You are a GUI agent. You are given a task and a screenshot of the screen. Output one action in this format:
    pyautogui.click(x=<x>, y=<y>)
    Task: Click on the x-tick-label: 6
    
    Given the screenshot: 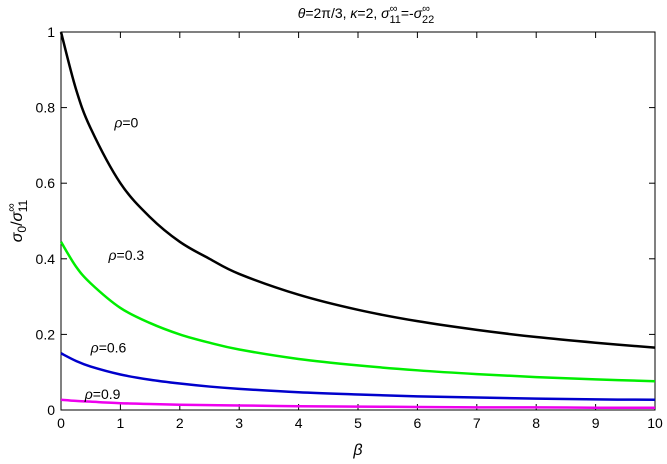 What is the action you would take?
    pyautogui.click(x=418, y=423)
    